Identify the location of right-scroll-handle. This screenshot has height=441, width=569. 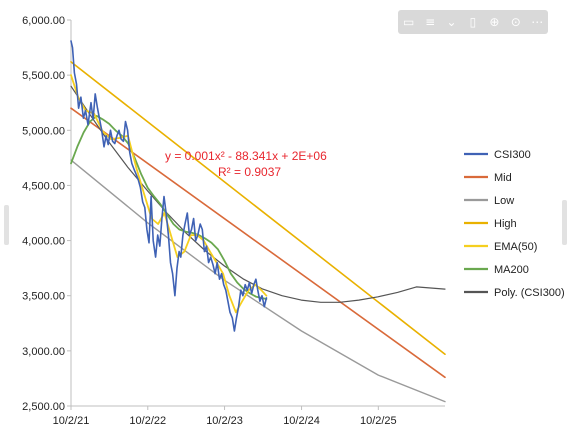
(564, 222).